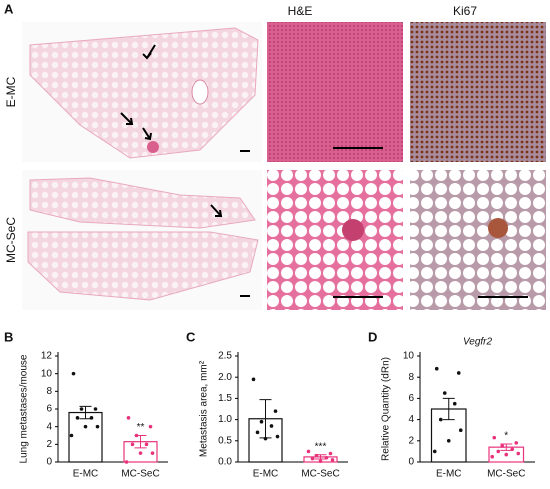 This screenshot has height=489, width=550. Describe the element at coordinates (204, 408) in the screenshot. I see `y-axis-label: Metastasis area, mm²` at that location.